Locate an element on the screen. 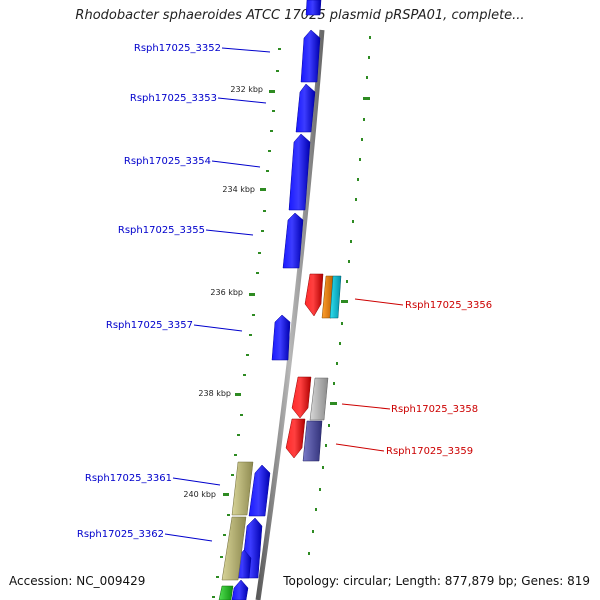  gene-arrow-rsph17025-3359-slate is located at coordinates (312, 441).